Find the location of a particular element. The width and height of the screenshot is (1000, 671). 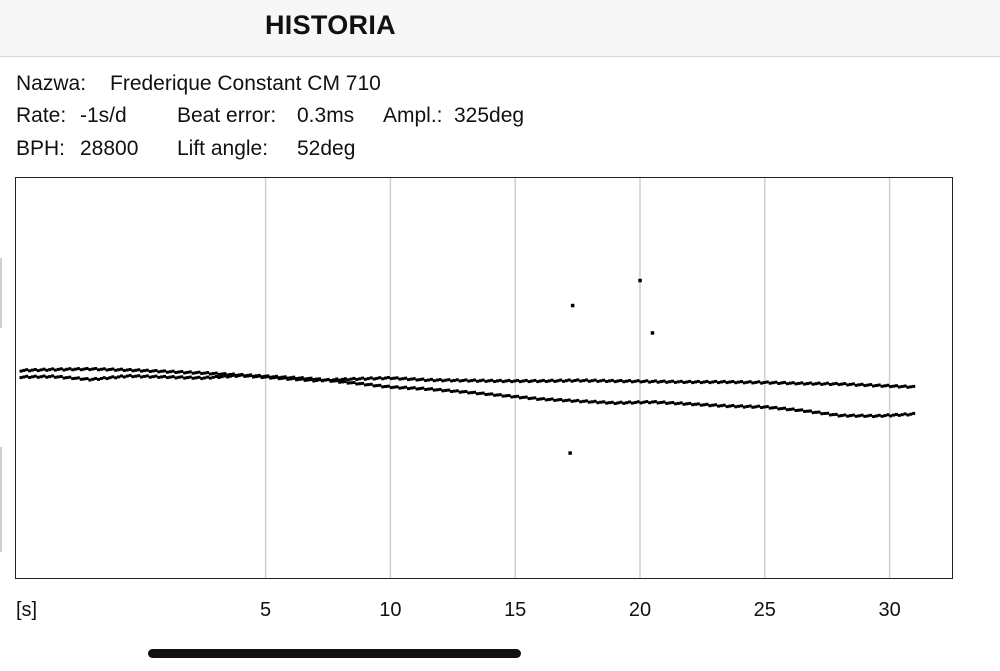

bph-value: 28800 is located at coordinates (109, 148).